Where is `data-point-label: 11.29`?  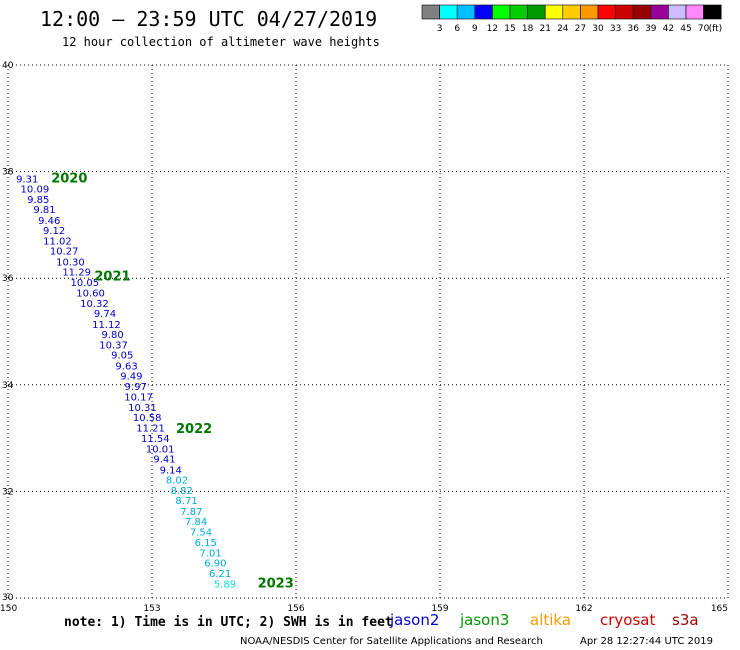
data-point-label: 11.29 is located at coordinates (76, 273).